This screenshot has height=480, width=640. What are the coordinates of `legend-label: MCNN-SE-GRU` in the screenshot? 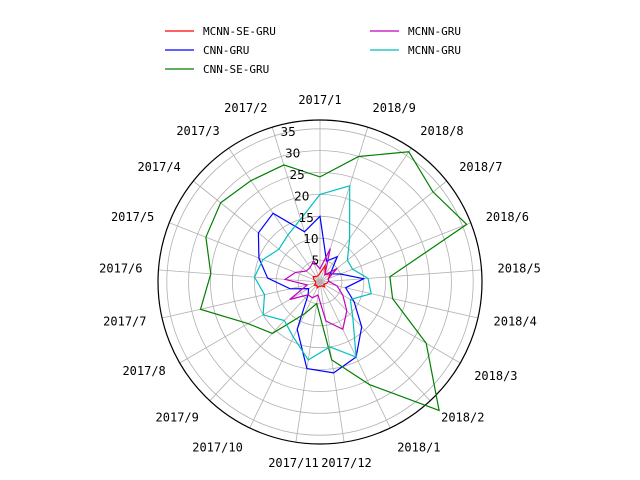 It's located at (239, 31).